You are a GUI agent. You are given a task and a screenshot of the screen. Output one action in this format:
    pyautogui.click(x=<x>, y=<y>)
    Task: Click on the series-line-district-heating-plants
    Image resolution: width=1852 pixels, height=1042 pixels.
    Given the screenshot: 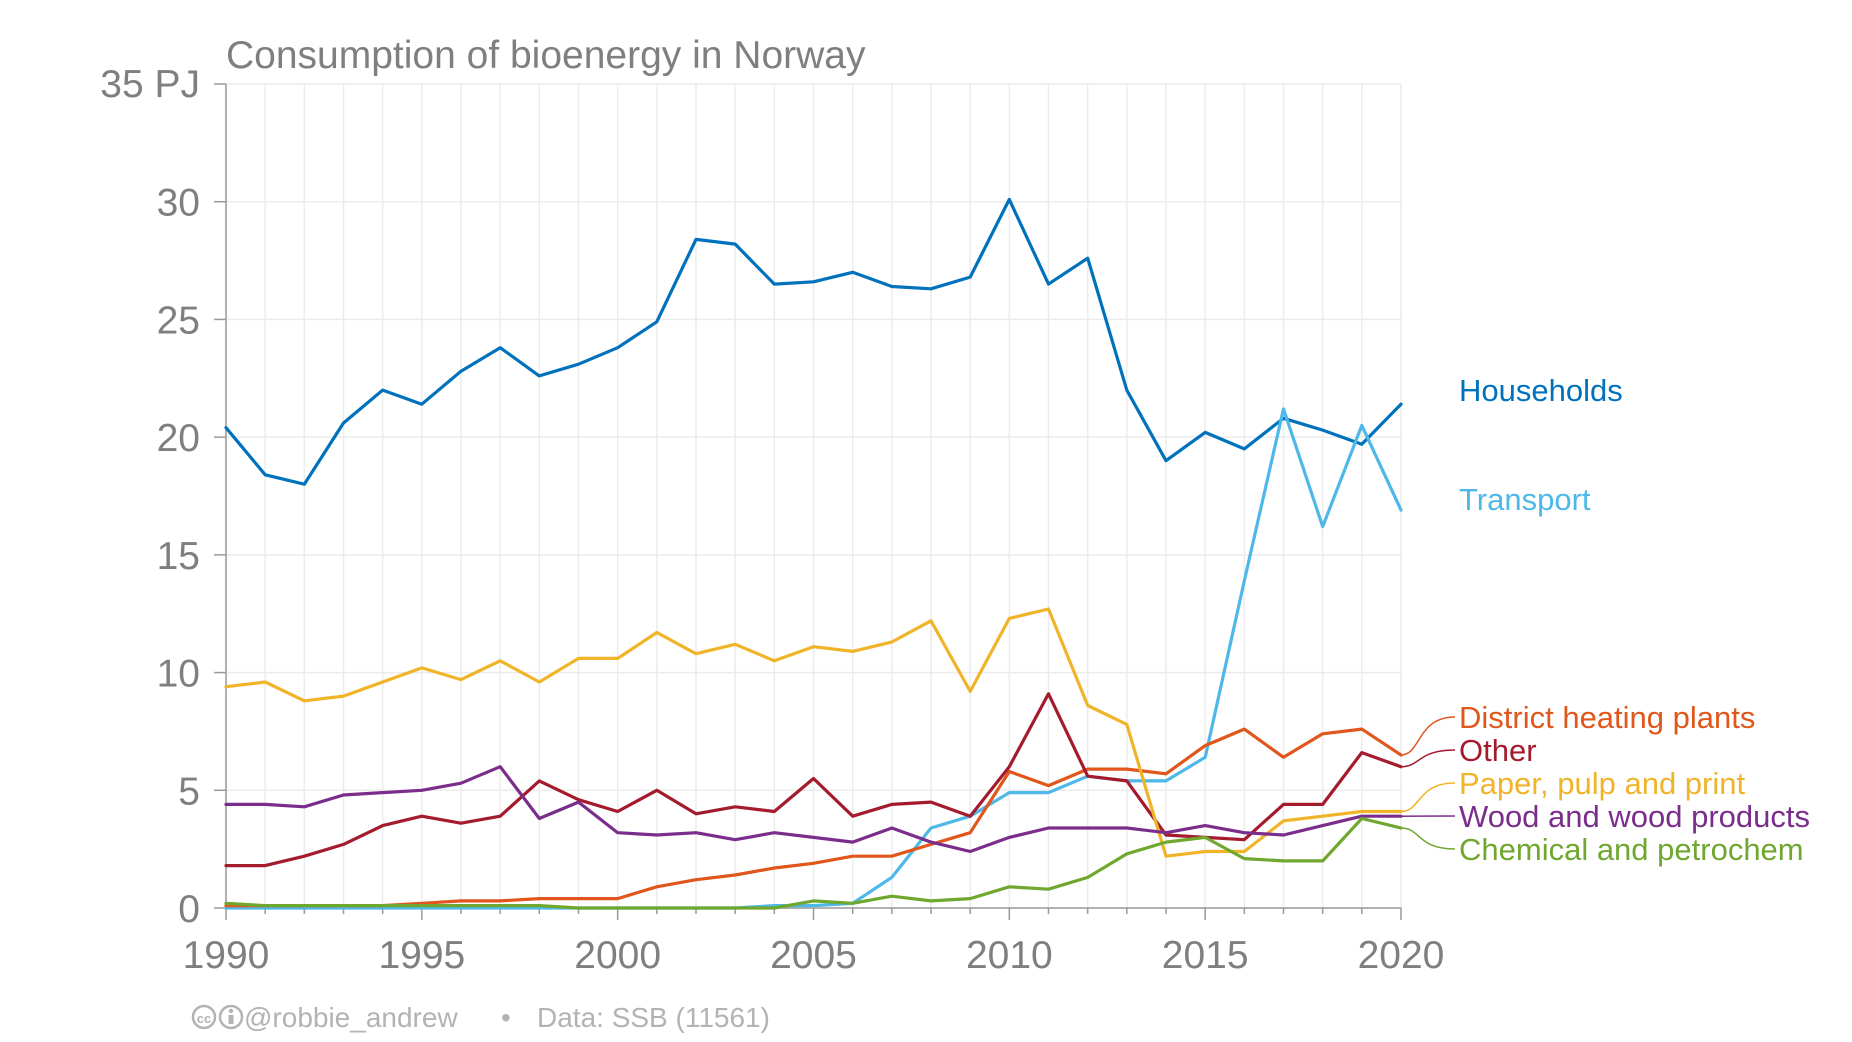 What is the action you would take?
    pyautogui.click(x=813, y=817)
    